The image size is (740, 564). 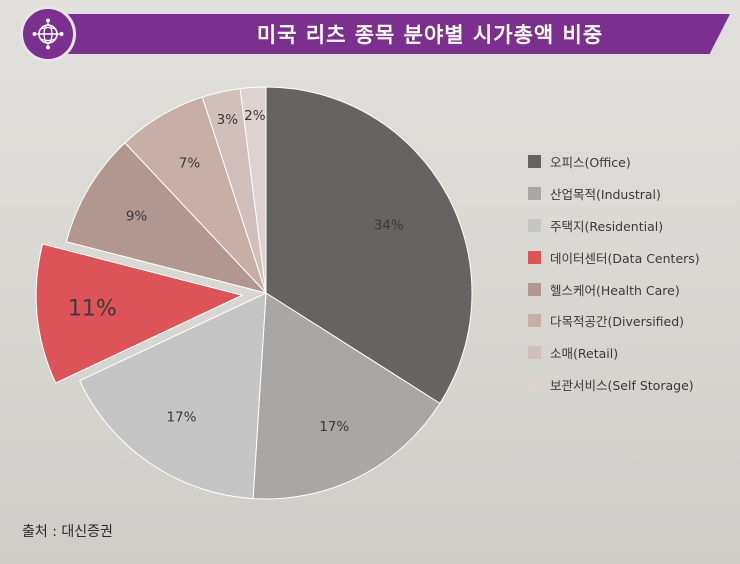 I want to click on legend-label: 소매(Retail), so click(x=584, y=354).